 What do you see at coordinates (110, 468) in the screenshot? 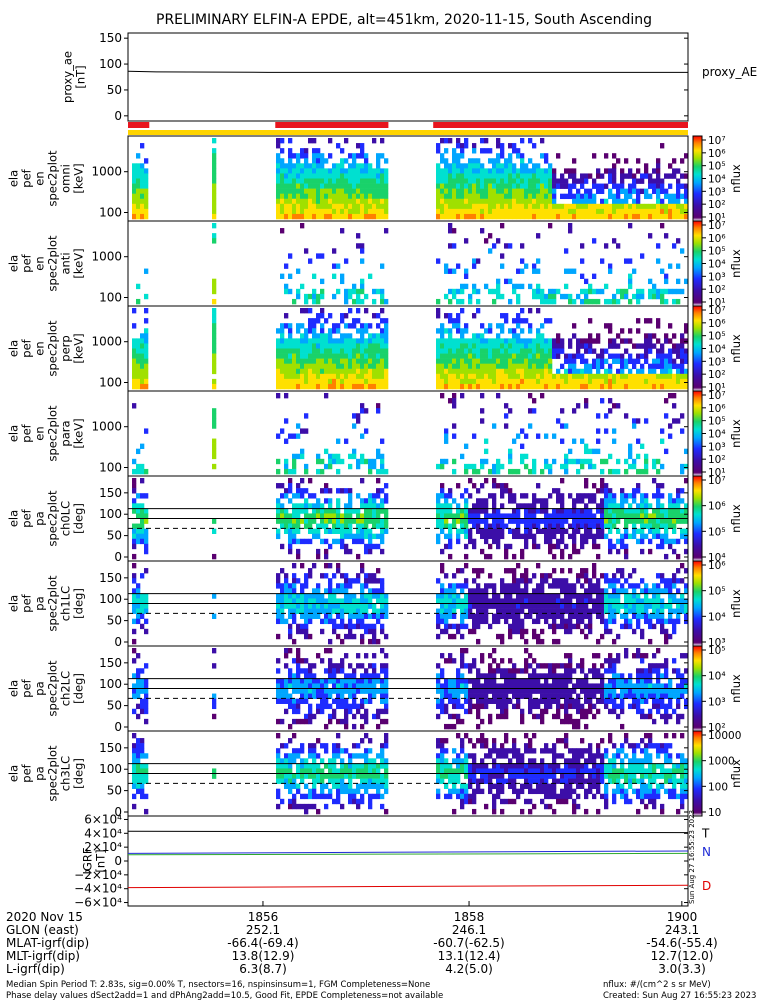
I see `ytick-label: 100` at bounding box center [110, 468].